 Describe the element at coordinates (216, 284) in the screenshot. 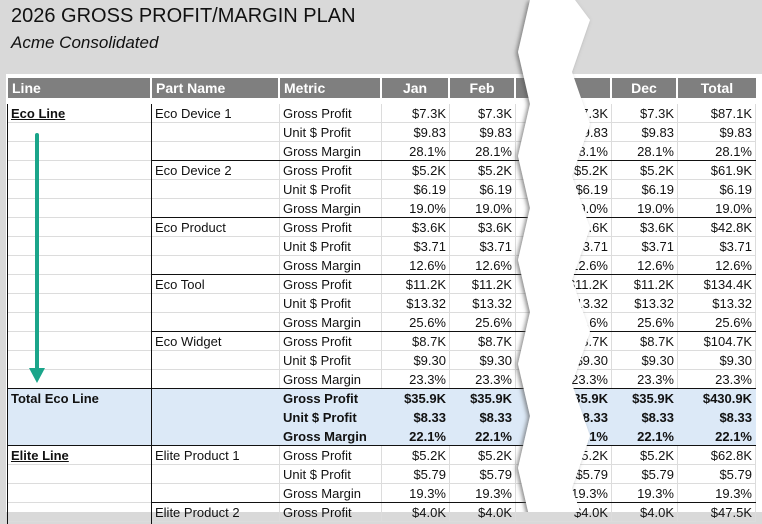

I see `part-name-cell: Eco Tool` at that location.